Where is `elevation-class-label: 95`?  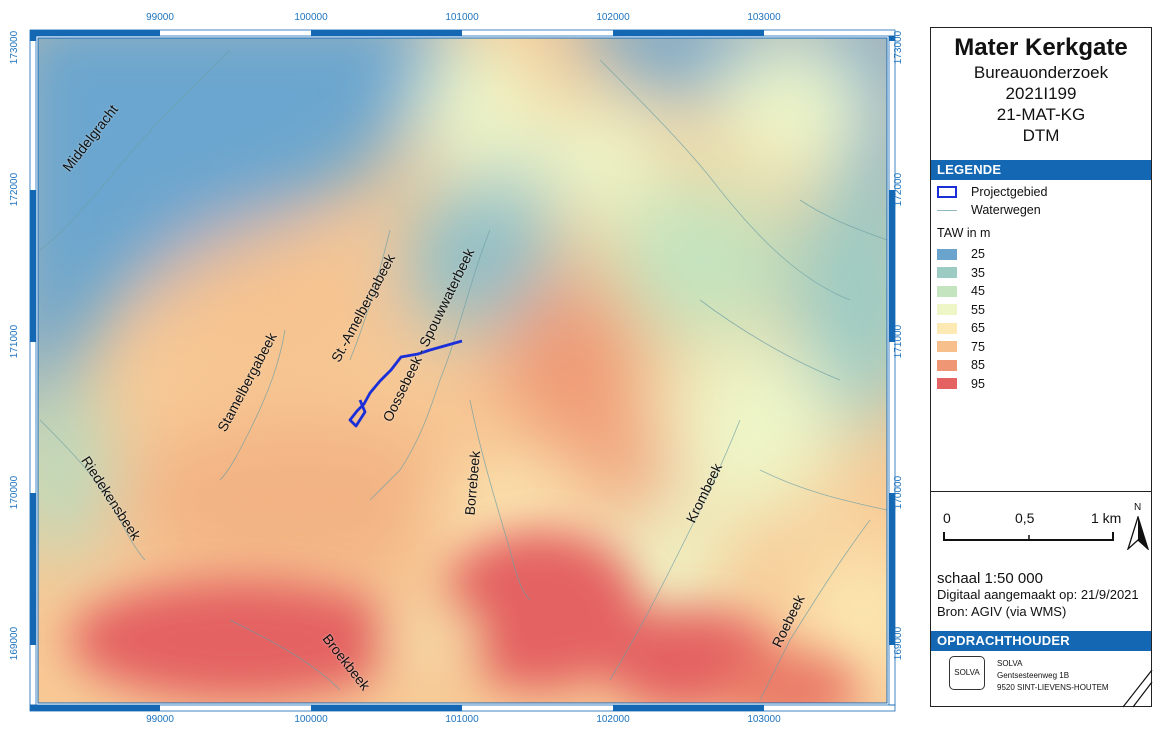
elevation-class-label: 95 is located at coordinates (978, 383).